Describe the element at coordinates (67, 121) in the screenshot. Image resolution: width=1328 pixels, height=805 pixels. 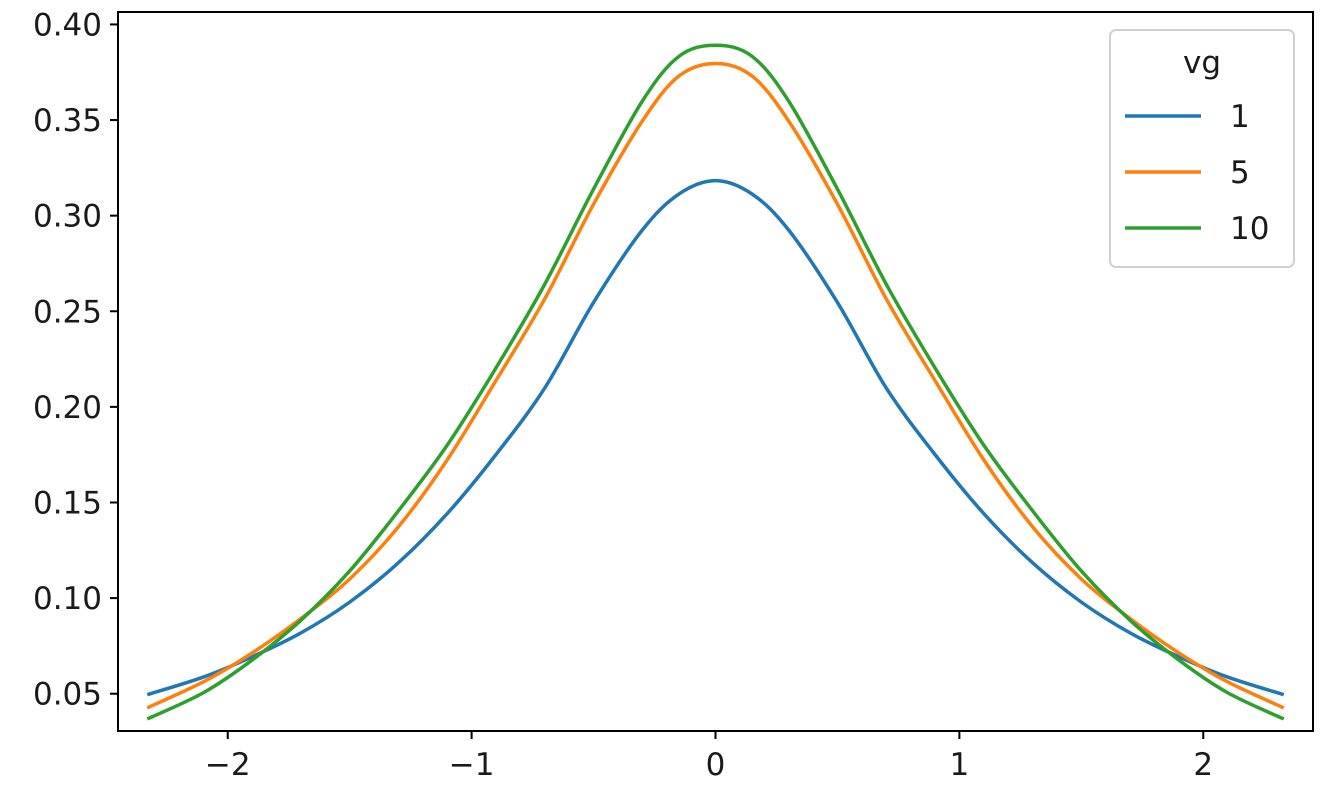
I see `y-tick-label: 0.35` at that location.